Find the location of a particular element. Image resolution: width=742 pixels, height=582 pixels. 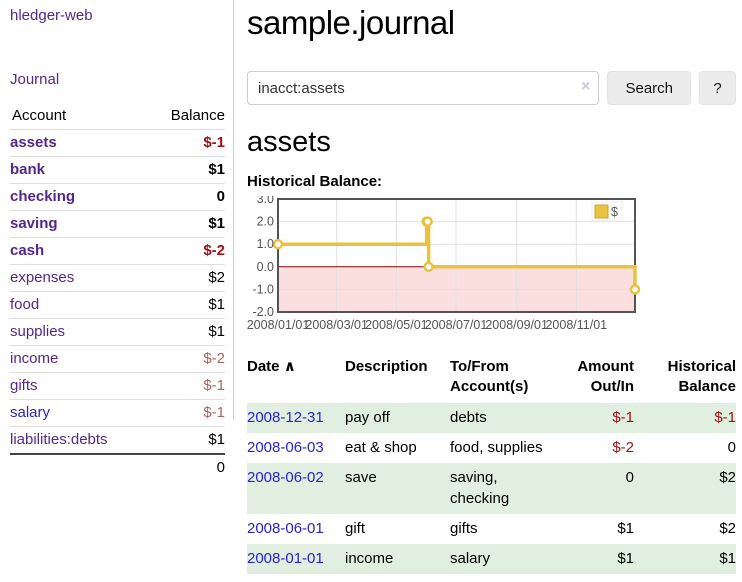

sidebar-account-link: checking is located at coordinates (43, 196).